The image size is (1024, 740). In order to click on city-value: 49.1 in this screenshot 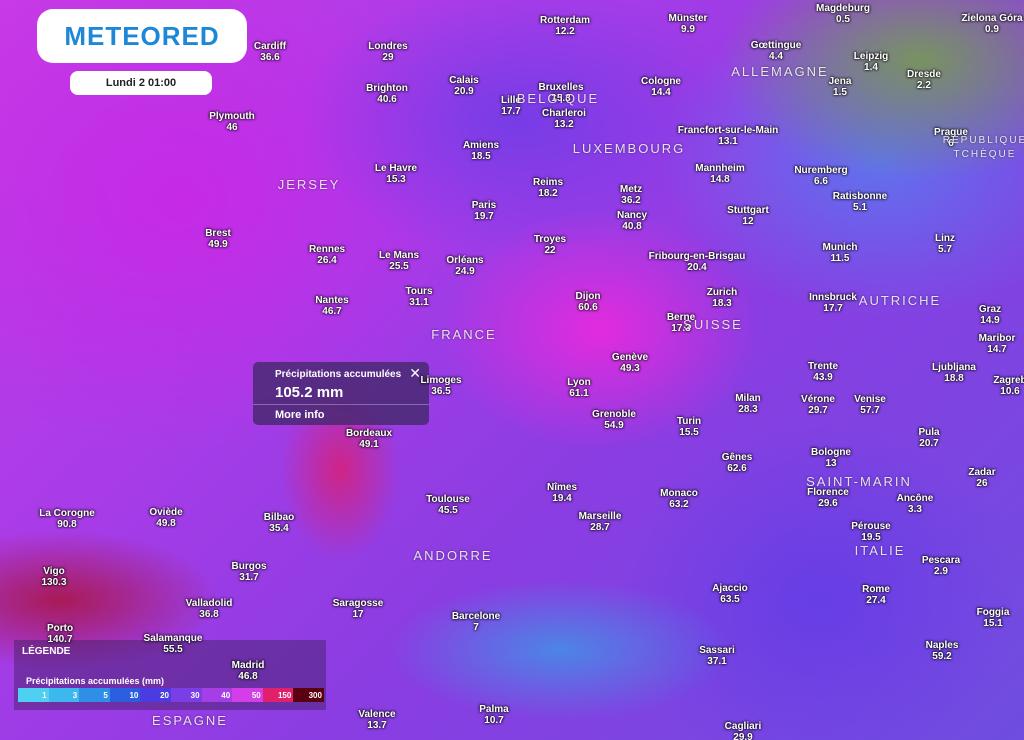, I will do `click(369, 444)`.